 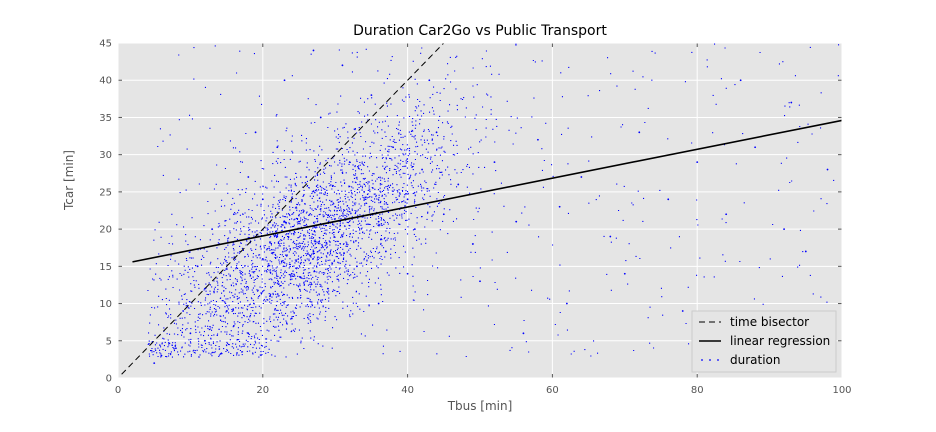 I want to click on y-tick-label: 5, so click(x=109, y=341).